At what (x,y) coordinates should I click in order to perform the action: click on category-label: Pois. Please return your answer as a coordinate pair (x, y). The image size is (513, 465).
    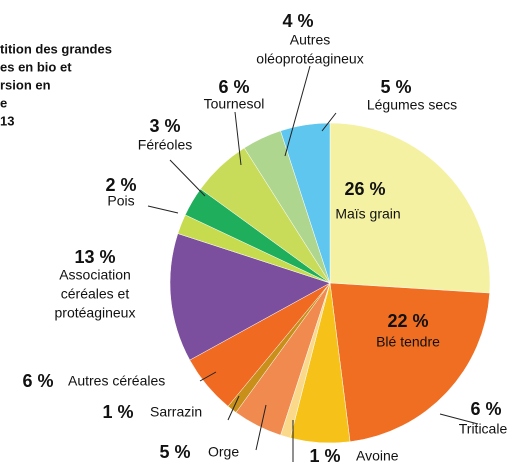
    Looking at the image, I should click on (120, 201).